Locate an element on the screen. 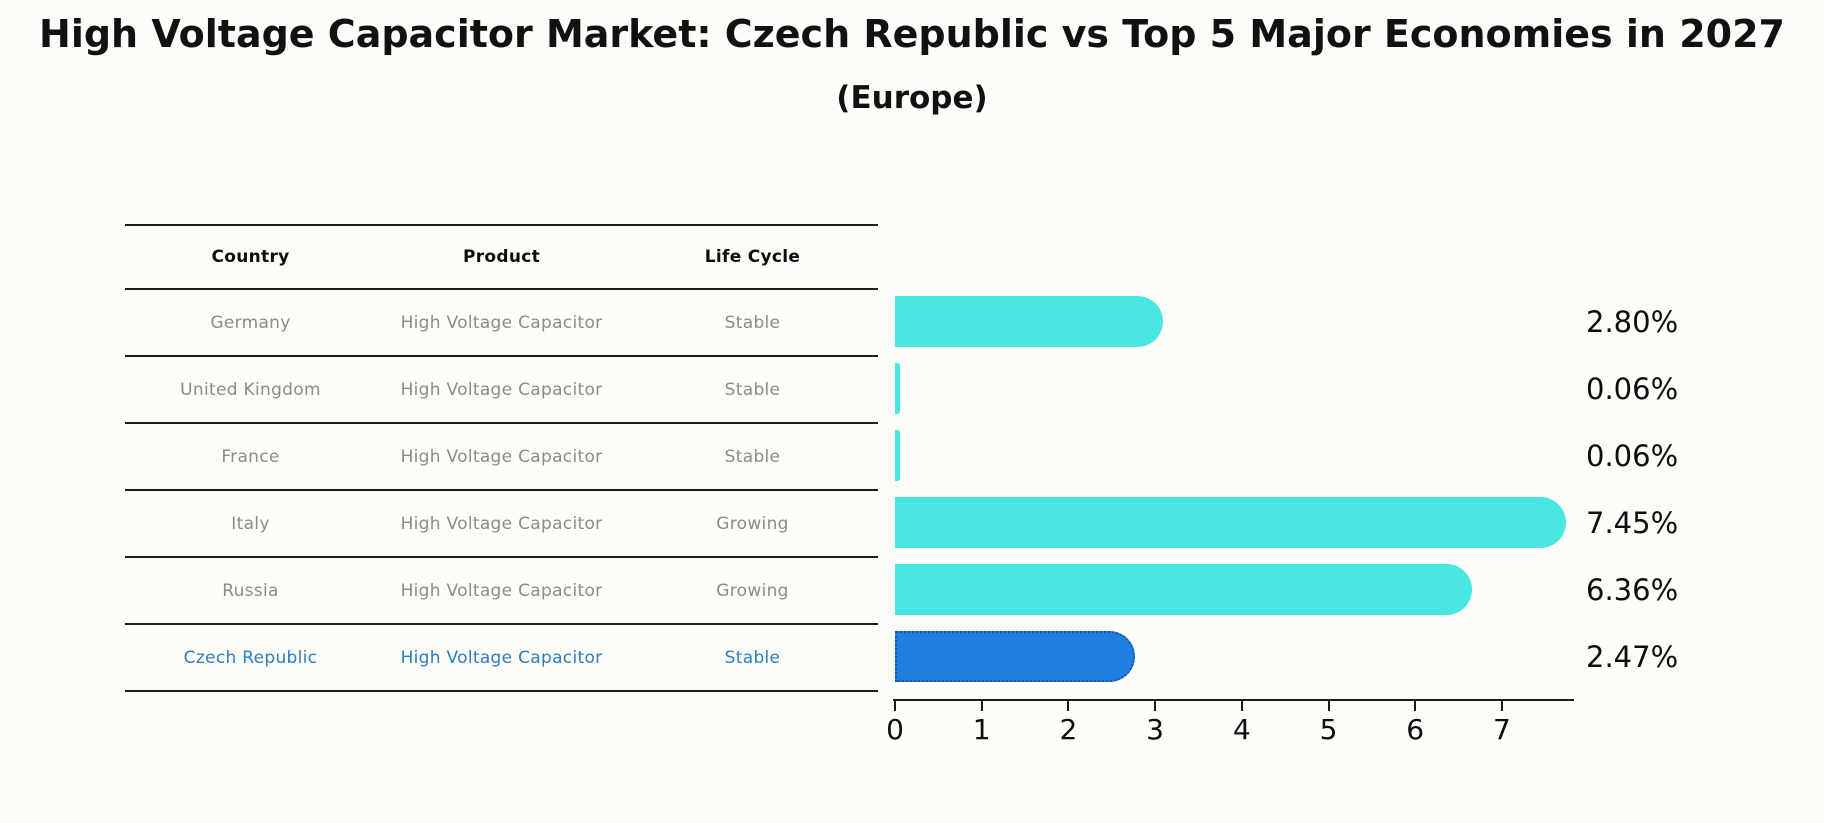 The image size is (1824, 823). table-cell-country: France is located at coordinates (250, 456).